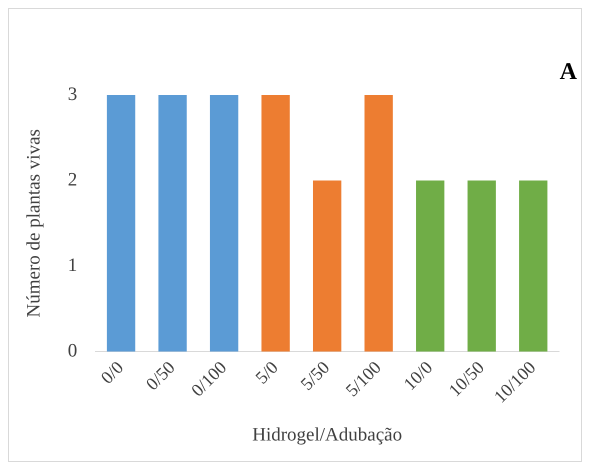 The height and width of the screenshot is (470, 590). I want to click on x-axis-title: Hidrogel/Adubação, so click(327, 435).